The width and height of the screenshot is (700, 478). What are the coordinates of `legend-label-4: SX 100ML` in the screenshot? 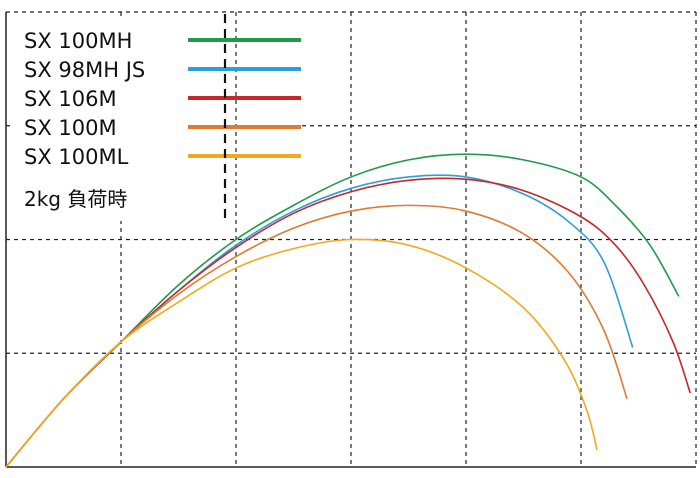 It's located at (76, 157).